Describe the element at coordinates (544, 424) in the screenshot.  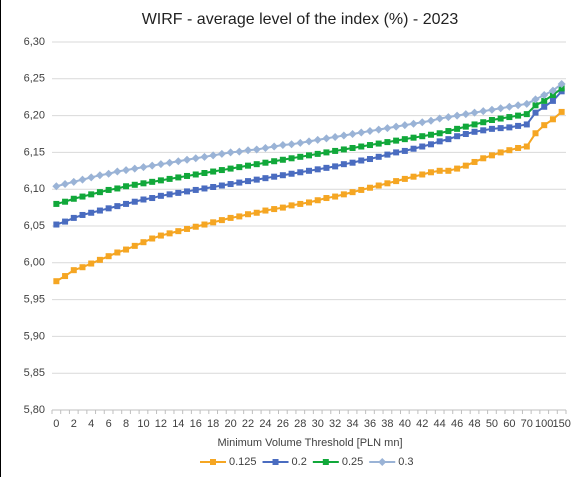
I see `x-tick-label: 100` at that location.